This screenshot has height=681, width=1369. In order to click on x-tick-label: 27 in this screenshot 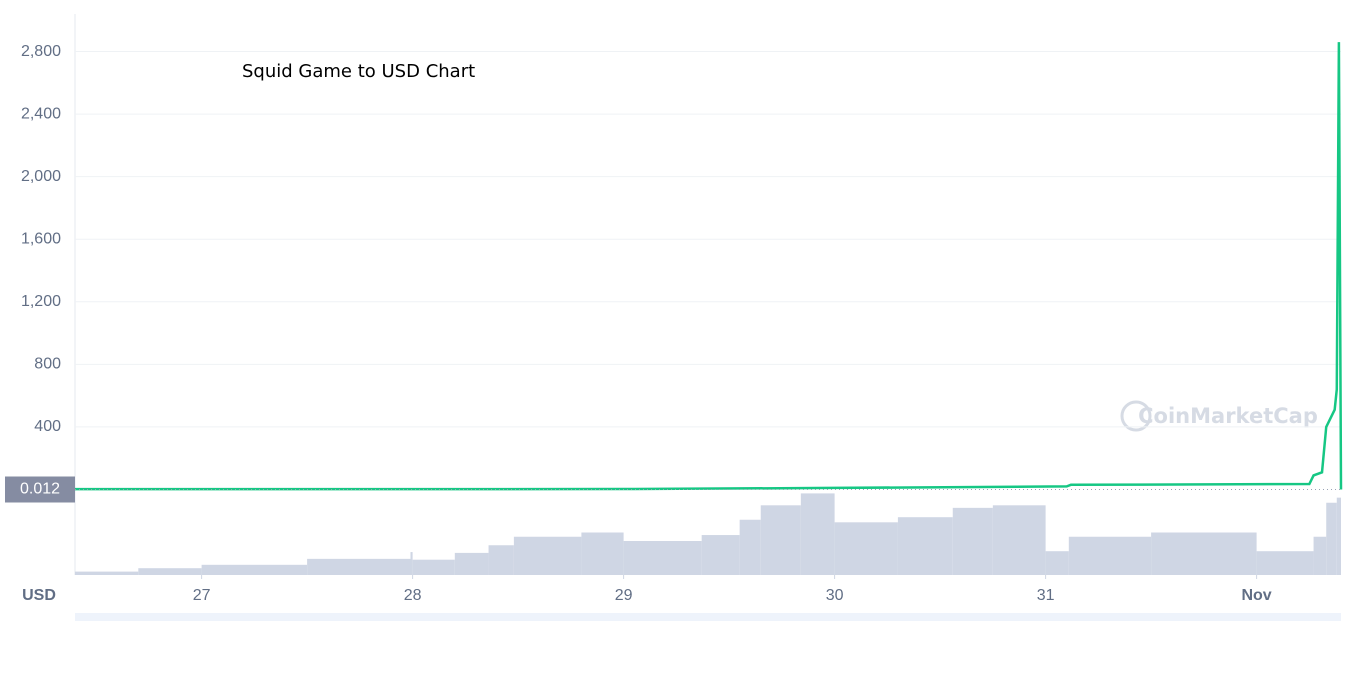, I will do `click(202, 595)`.